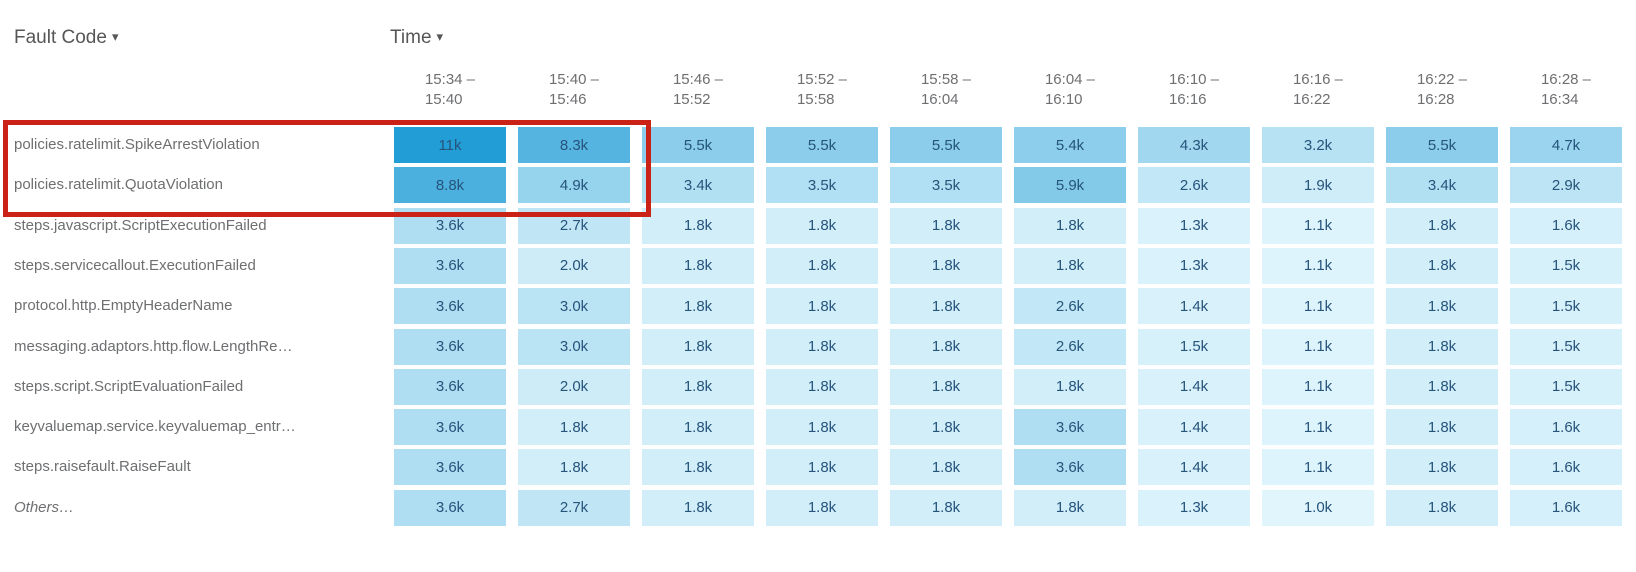 Image resolution: width=1636 pixels, height=572 pixels. Describe the element at coordinates (450, 185) in the screenshot. I see `heatmap-cell: 8.8k` at that location.